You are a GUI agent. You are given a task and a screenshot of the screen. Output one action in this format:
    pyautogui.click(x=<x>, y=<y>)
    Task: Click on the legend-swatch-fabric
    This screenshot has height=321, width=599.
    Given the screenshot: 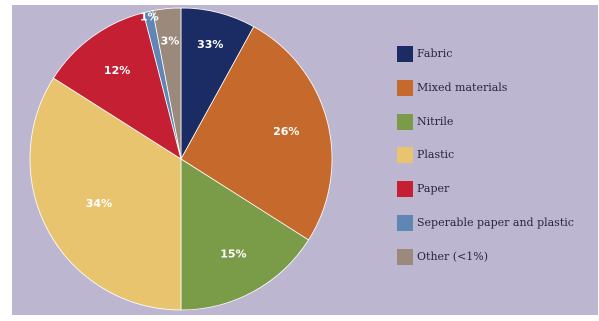 What is the action you would take?
    pyautogui.click(x=405, y=54)
    